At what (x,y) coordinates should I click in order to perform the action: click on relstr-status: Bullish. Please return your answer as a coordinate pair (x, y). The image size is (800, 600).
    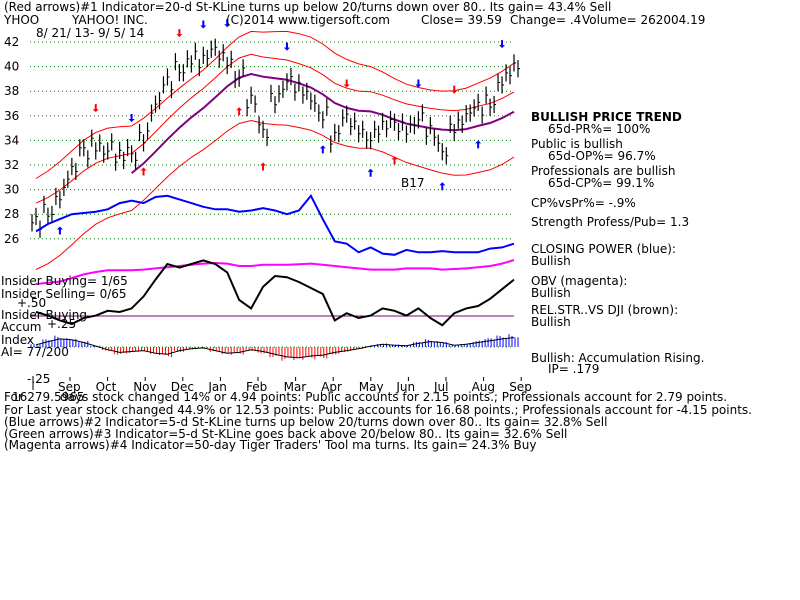
    Looking at the image, I should click on (551, 322).